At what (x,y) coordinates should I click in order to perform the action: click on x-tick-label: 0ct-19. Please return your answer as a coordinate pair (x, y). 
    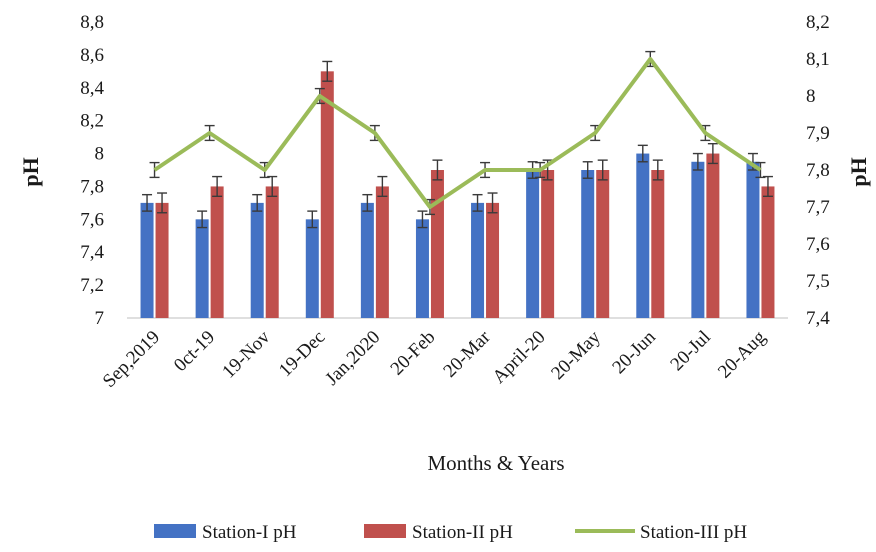
    Looking at the image, I should click on (194, 351).